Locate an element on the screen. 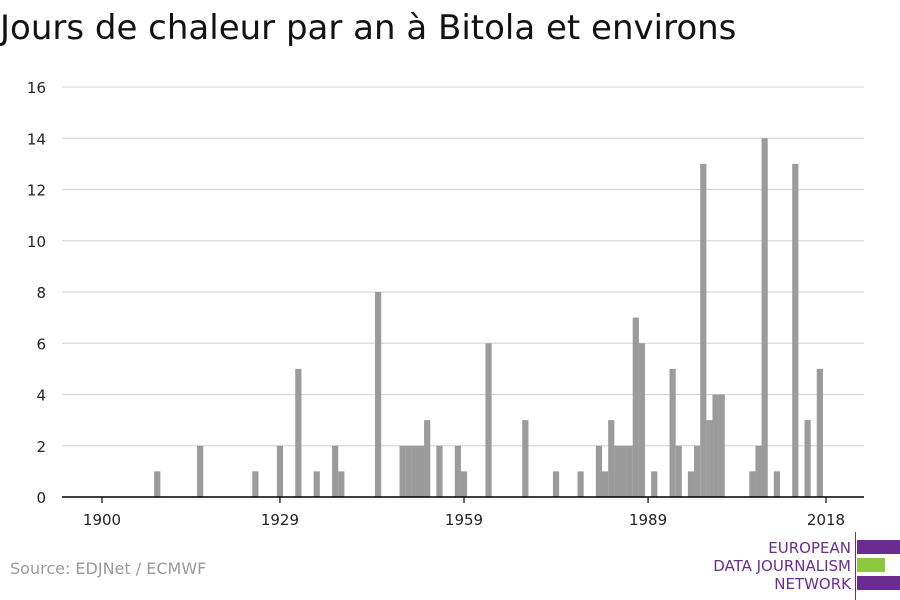  bar-1984 is located at coordinates (617, 471).